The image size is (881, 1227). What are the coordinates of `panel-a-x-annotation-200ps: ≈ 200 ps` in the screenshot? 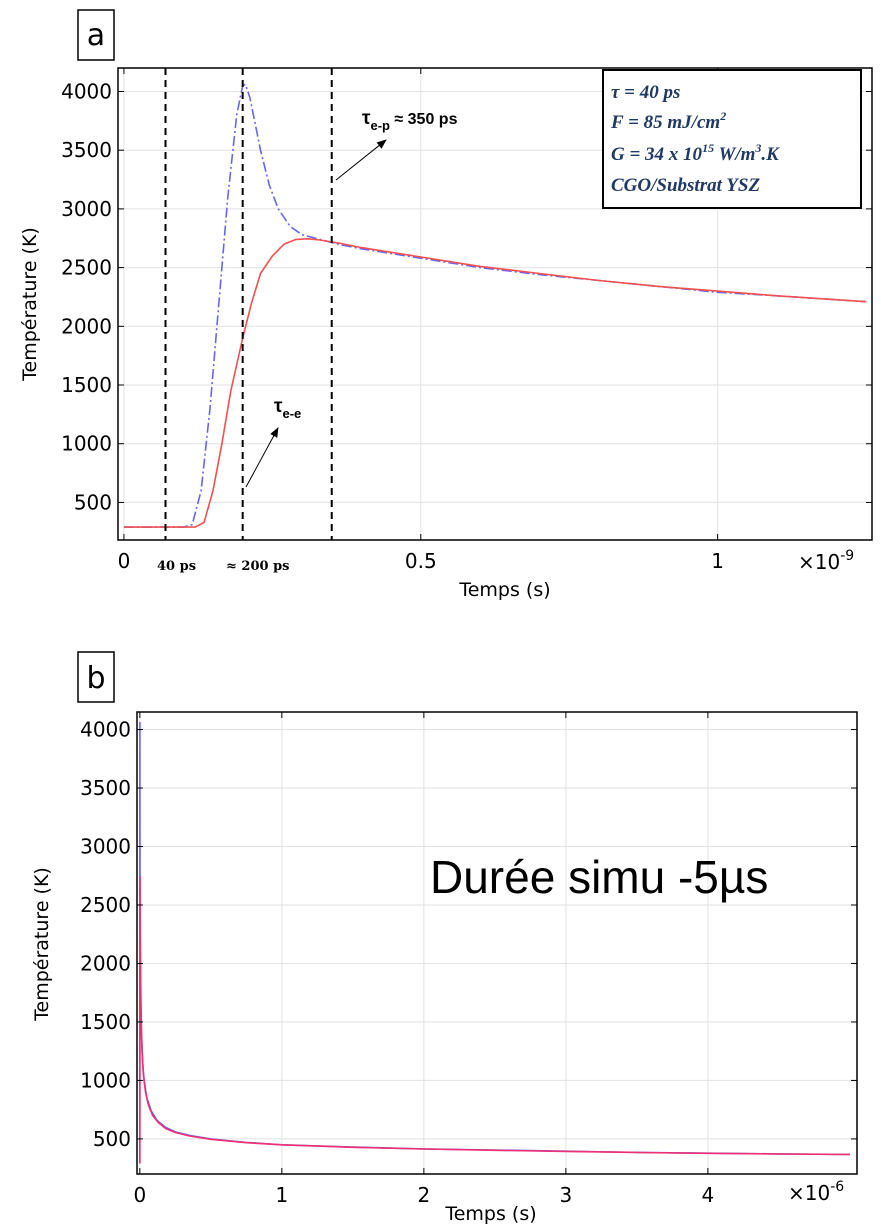 It's located at (258, 566).